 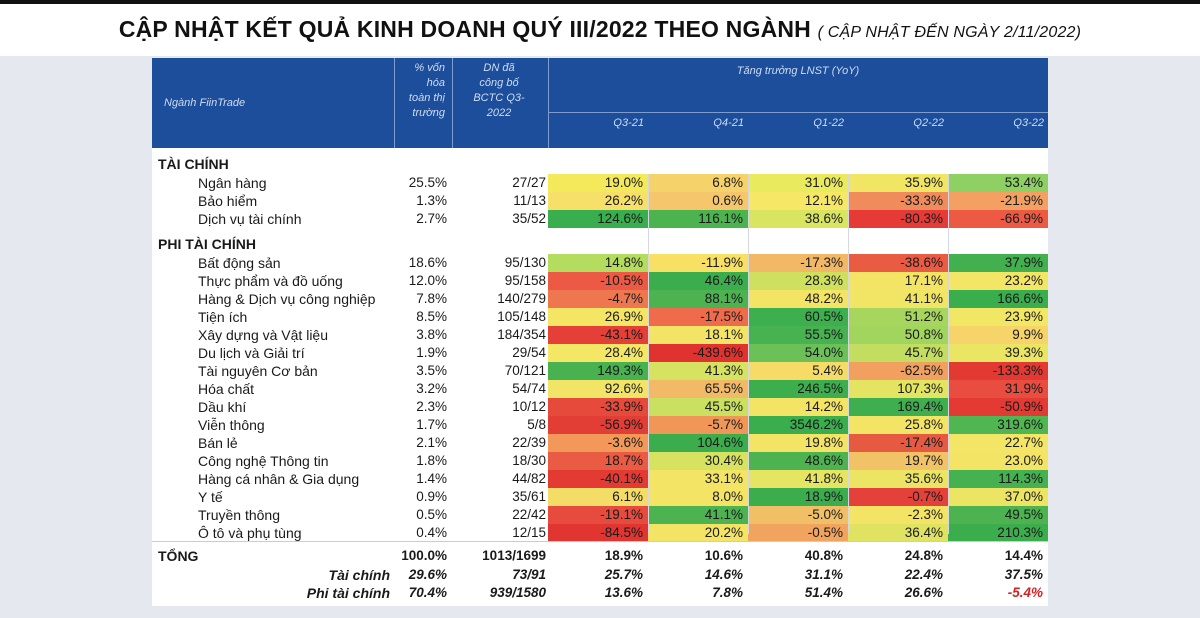 What do you see at coordinates (359, 575) in the screenshot?
I see `sector-name: Tài chính` at bounding box center [359, 575].